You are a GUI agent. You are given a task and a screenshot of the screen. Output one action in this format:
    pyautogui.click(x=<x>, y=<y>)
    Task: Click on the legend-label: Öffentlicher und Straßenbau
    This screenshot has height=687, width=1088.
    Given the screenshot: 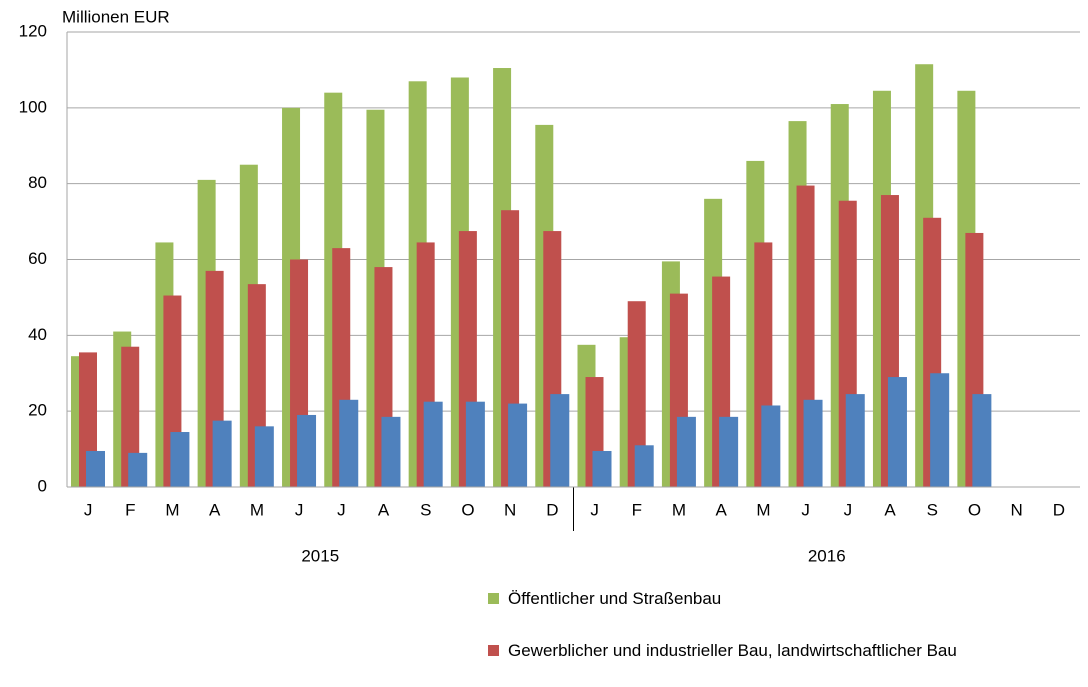 What is the action you would take?
    pyautogui.click(x=615, y=598)
    